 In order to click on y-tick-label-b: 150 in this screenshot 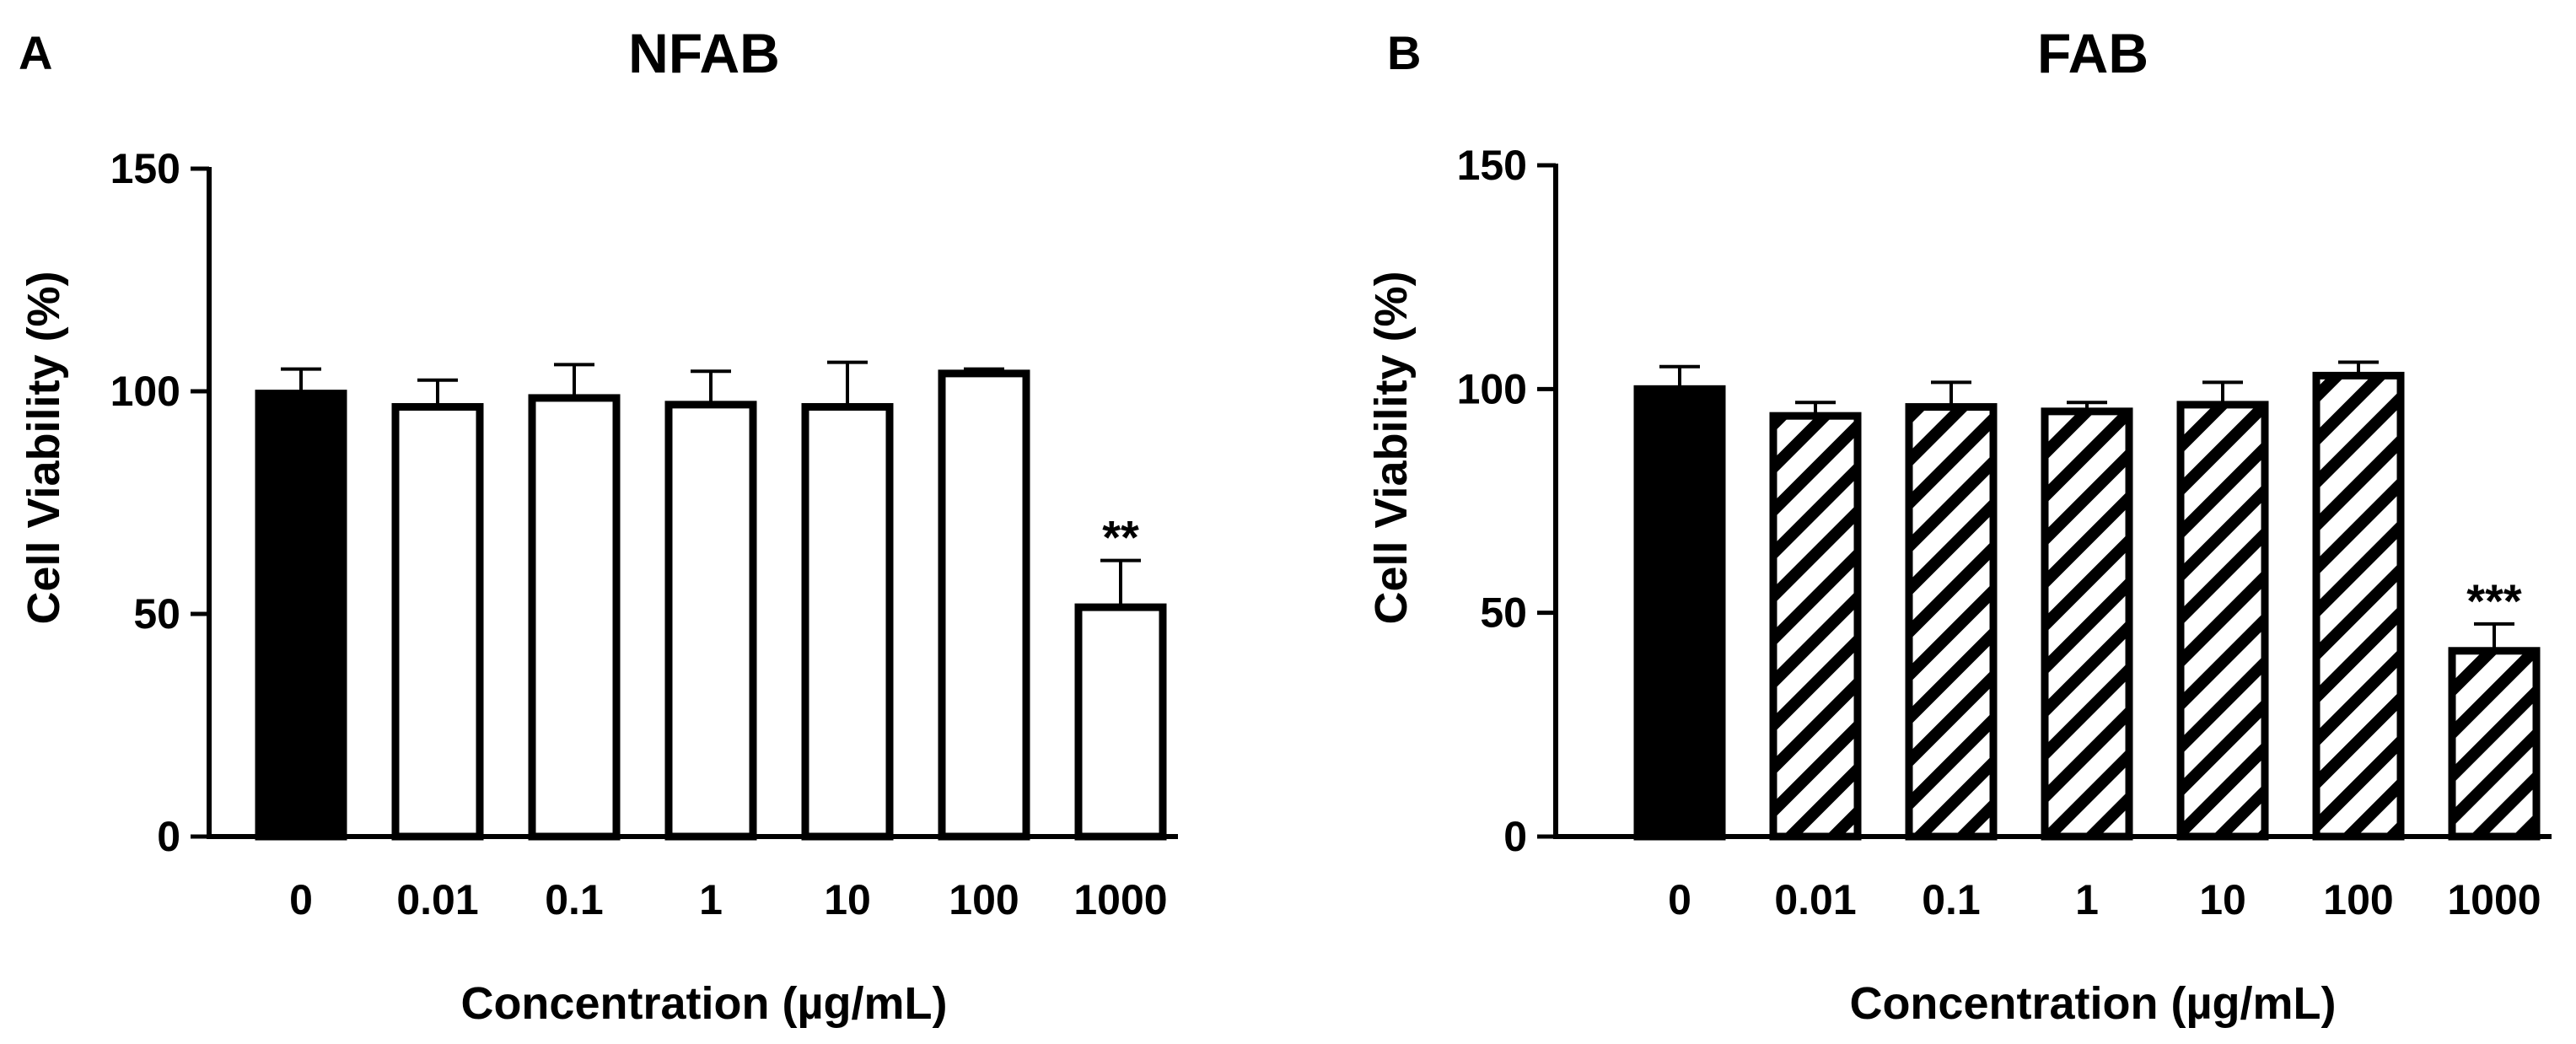, I will do `click(1492, 165)`.